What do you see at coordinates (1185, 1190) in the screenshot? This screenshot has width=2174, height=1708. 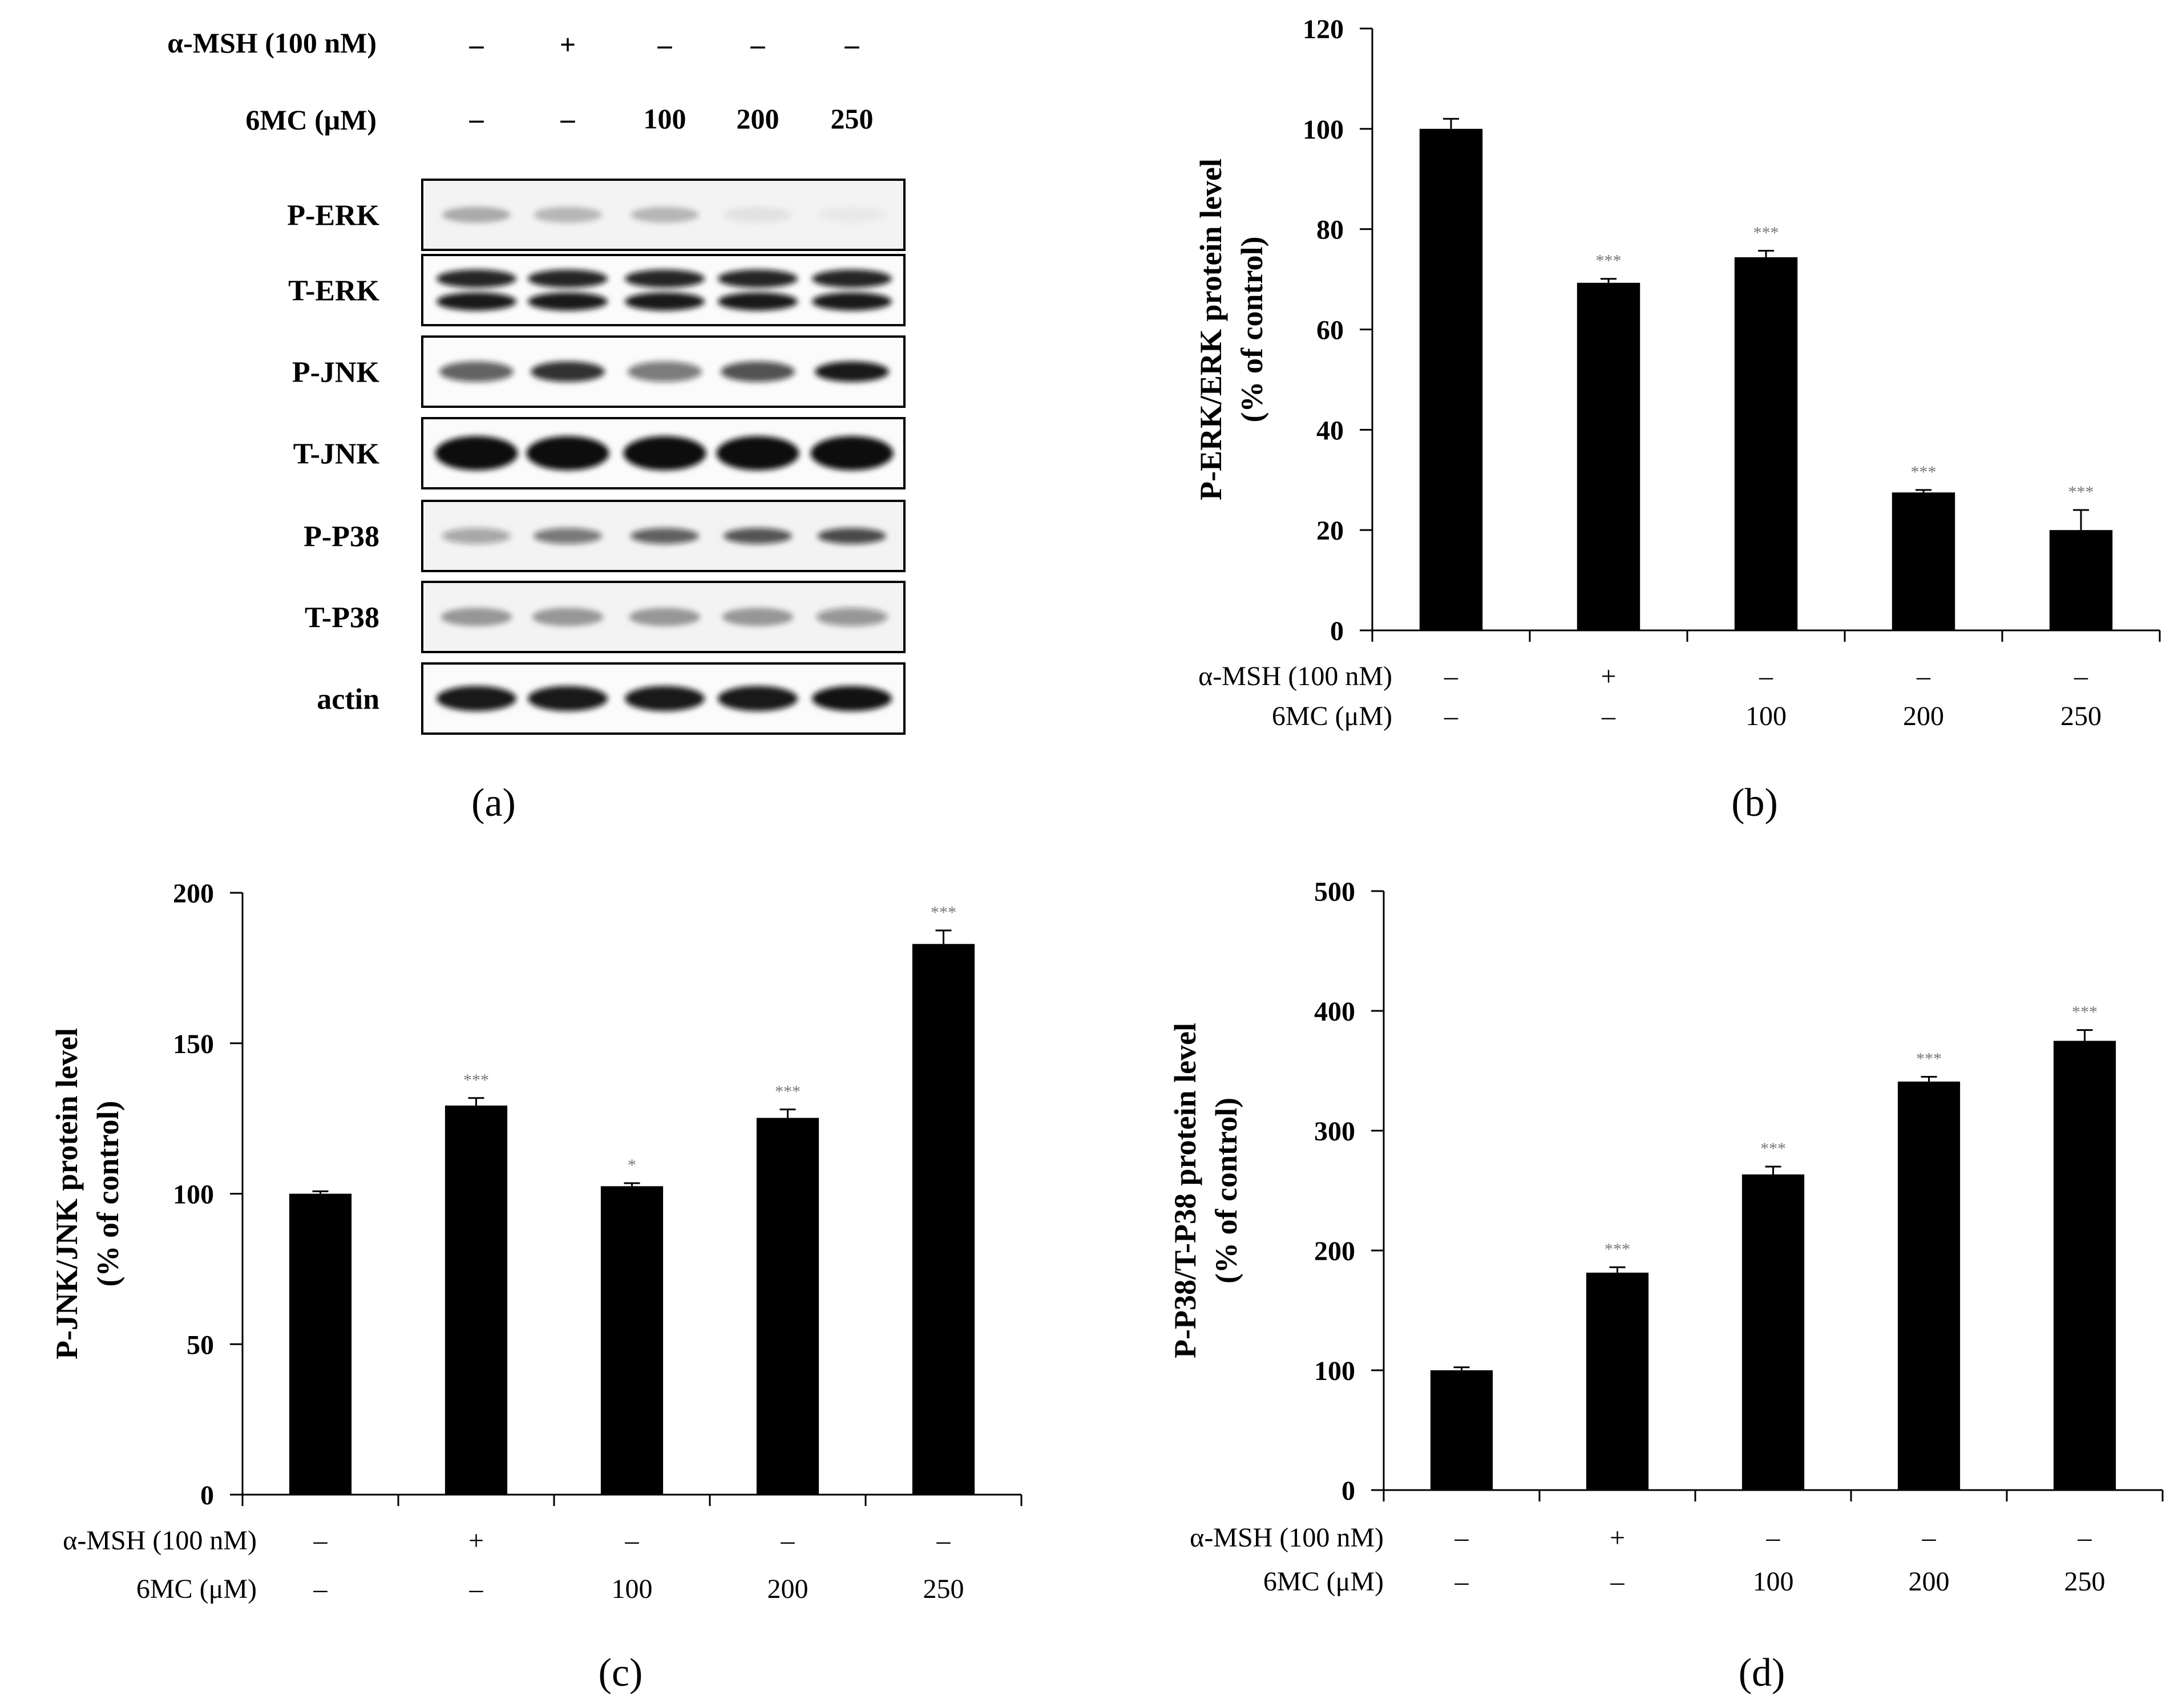 I see `y-axis-label-line1: P-P38/T-P38 protein level` at bounding box center [1185, 1190].